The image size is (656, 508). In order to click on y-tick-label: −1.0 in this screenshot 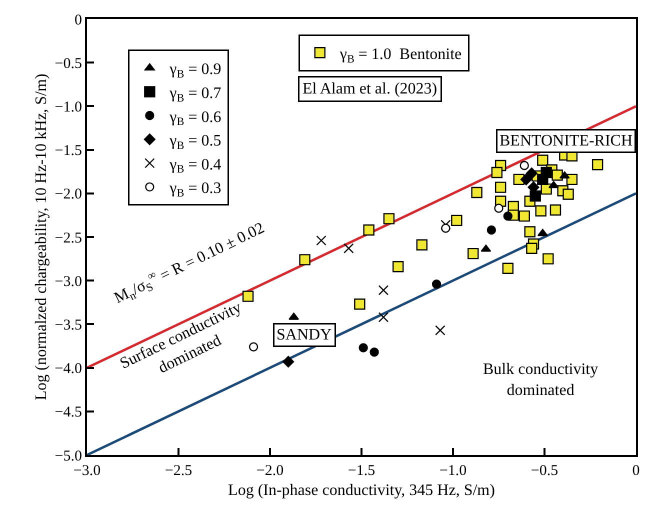, I will do `click(68, 107)`.